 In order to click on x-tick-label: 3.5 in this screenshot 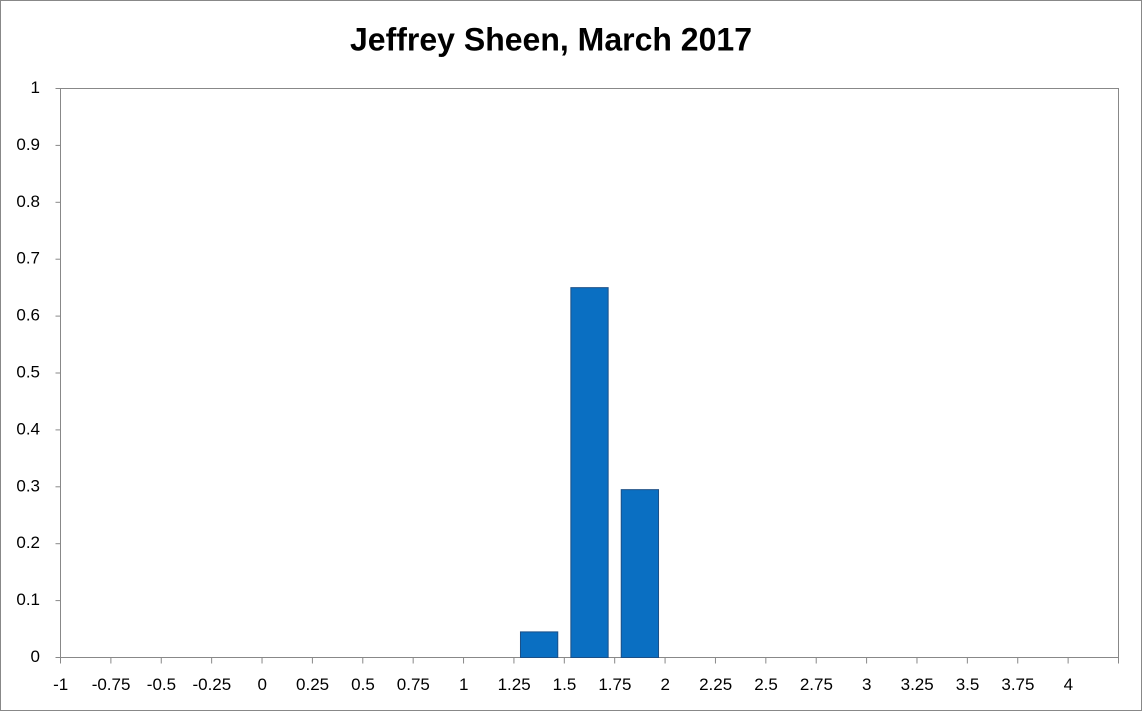, I will do `click(968, 684)`.